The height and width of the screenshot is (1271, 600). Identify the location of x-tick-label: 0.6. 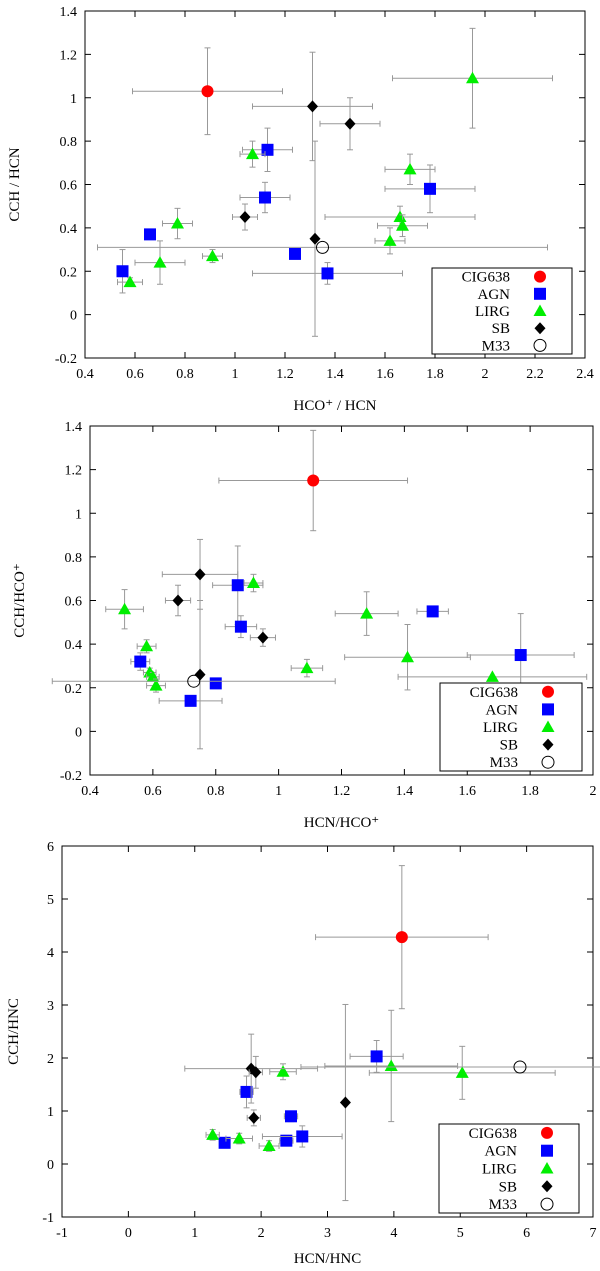
(153, 791).